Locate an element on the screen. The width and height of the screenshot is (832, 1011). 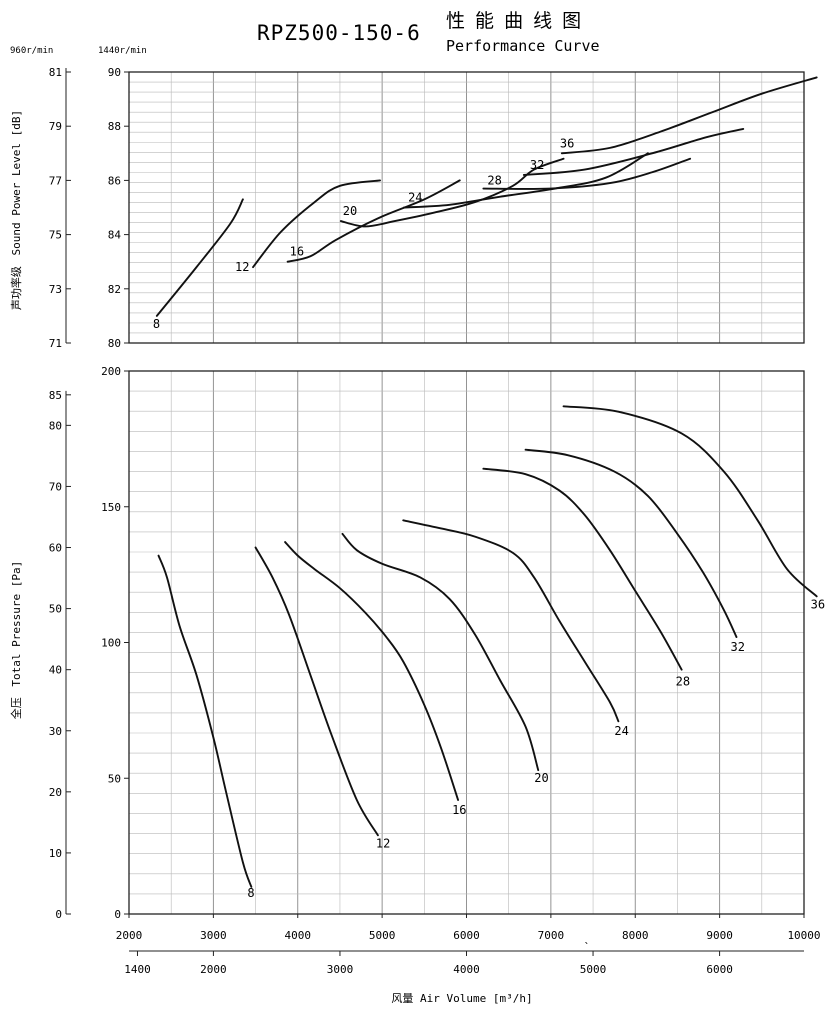
pressure-curve-label-32: 32 is located at coordinates (738, 647).